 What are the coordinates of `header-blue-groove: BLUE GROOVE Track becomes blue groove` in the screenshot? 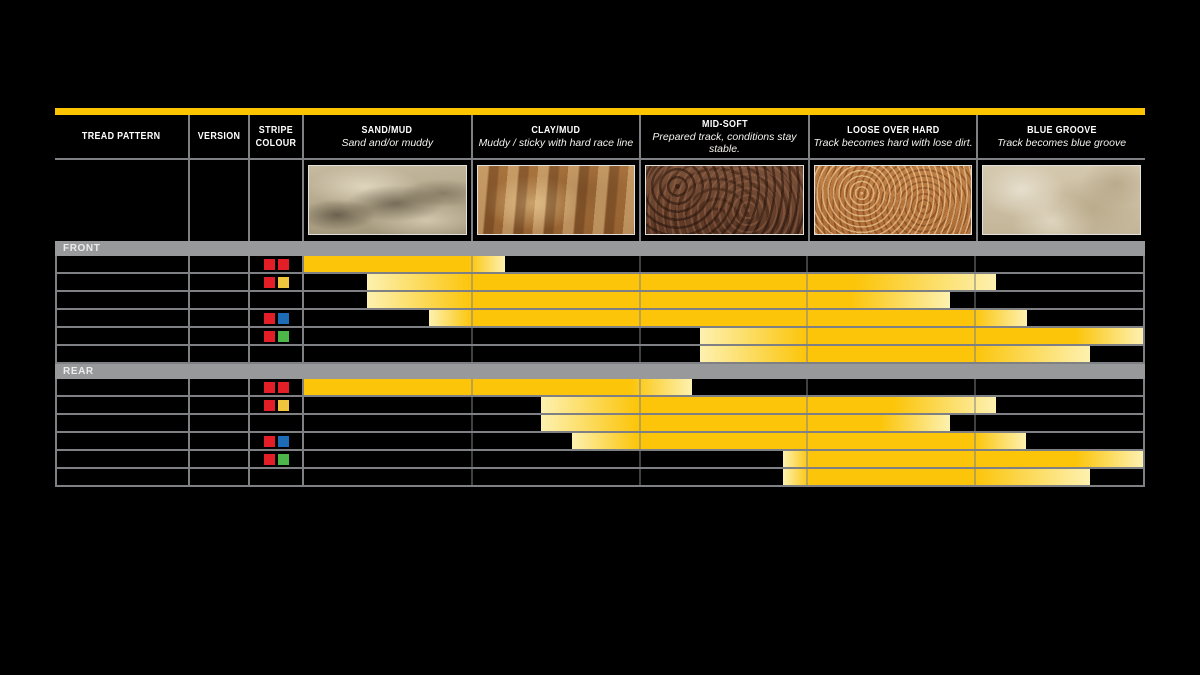 It's located at (1060, 136).